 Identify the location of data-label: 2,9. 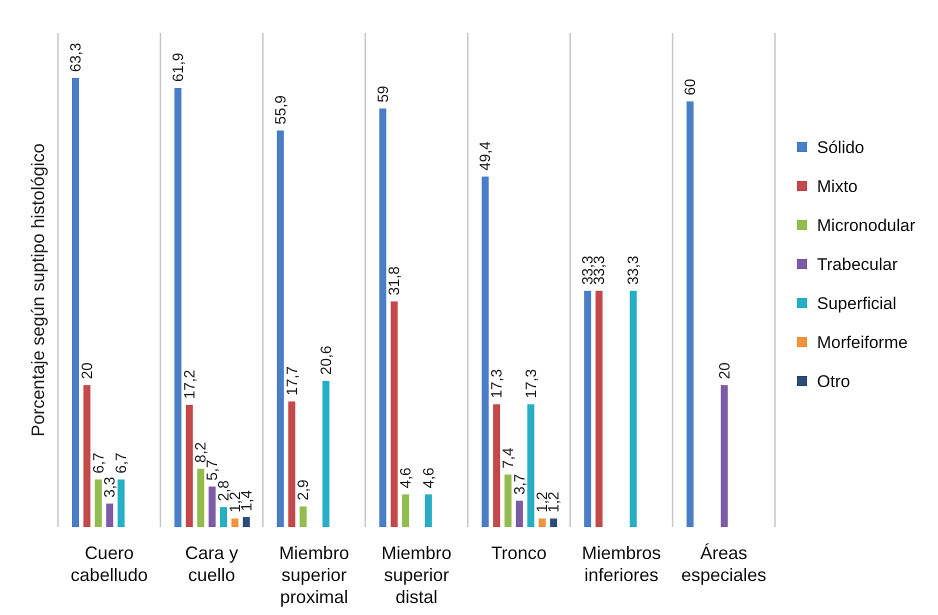
(303, 490).